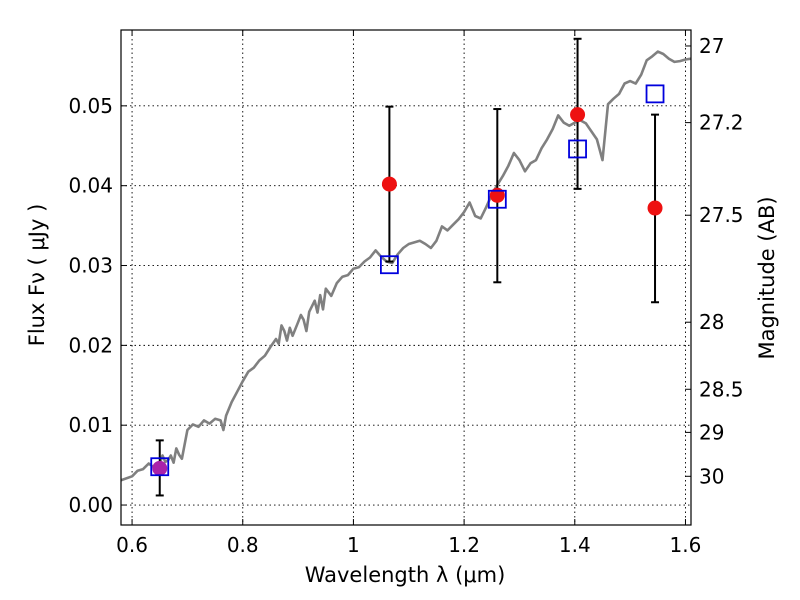  What do you see at coordinates (132, 545) in the screenshot?
I see `x-tick-label: 0.6` at bounding box center [132, 545].